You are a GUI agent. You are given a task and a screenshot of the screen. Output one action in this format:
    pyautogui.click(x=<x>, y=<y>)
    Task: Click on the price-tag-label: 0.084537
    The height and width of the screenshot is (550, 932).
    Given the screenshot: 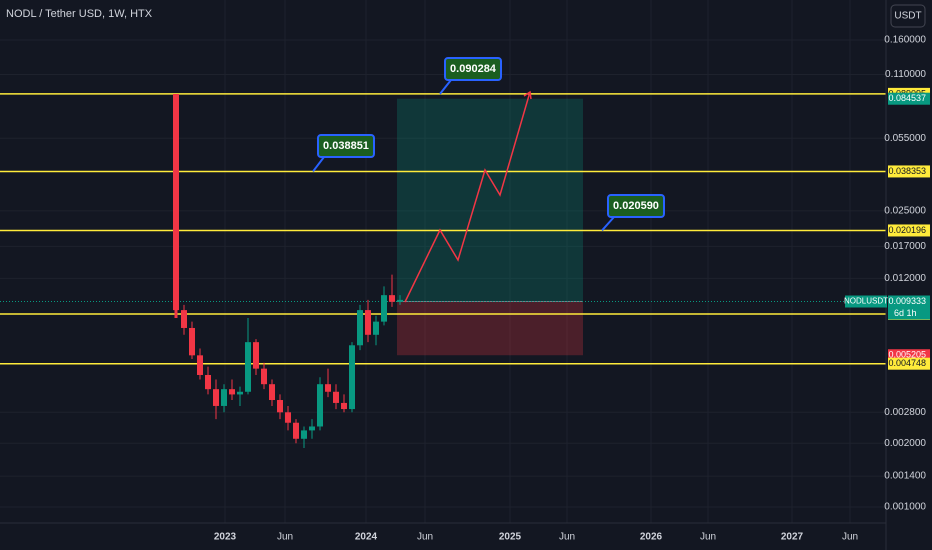 What is the action you would take?
    pyautogui.click(x=907, y=98)
    